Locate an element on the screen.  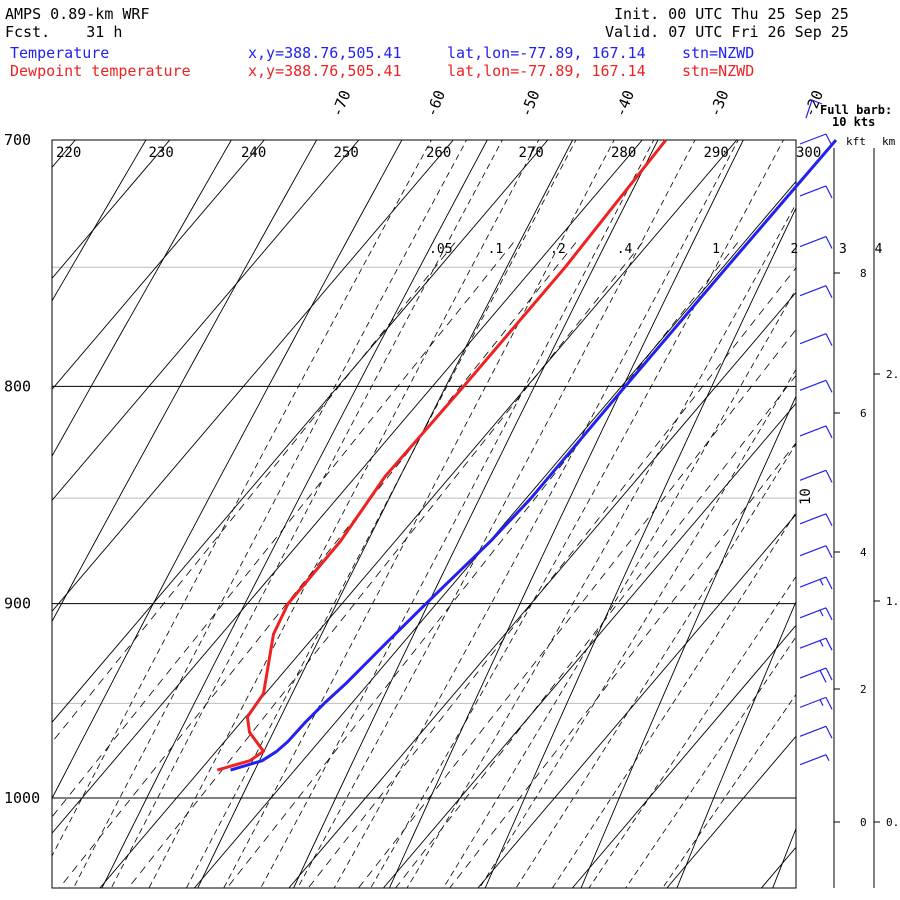
temperature-tick-label: -70 is located at coordinates (341, 104).